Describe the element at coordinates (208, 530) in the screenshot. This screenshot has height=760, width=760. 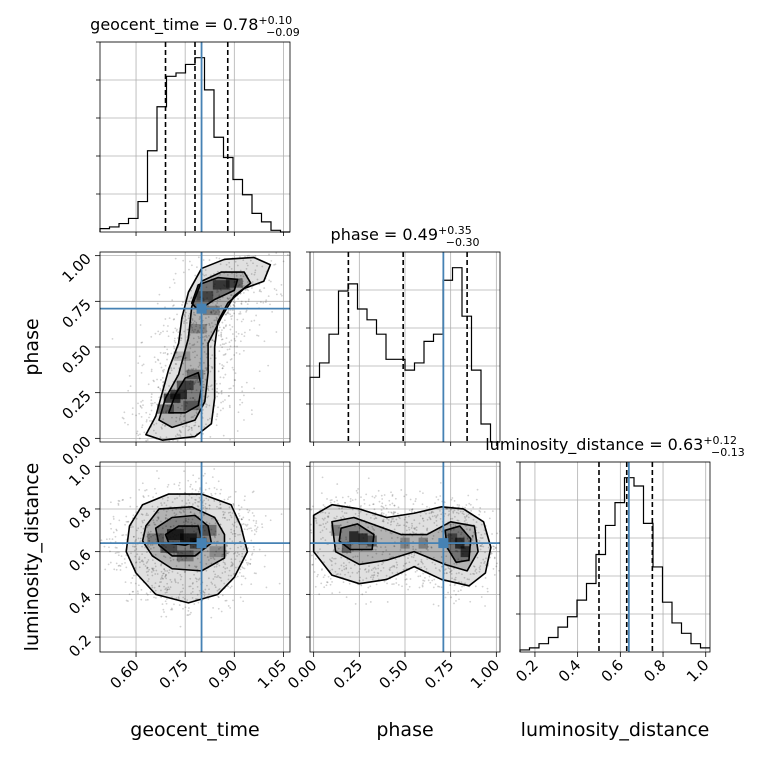
I see `density-cell` at that location.